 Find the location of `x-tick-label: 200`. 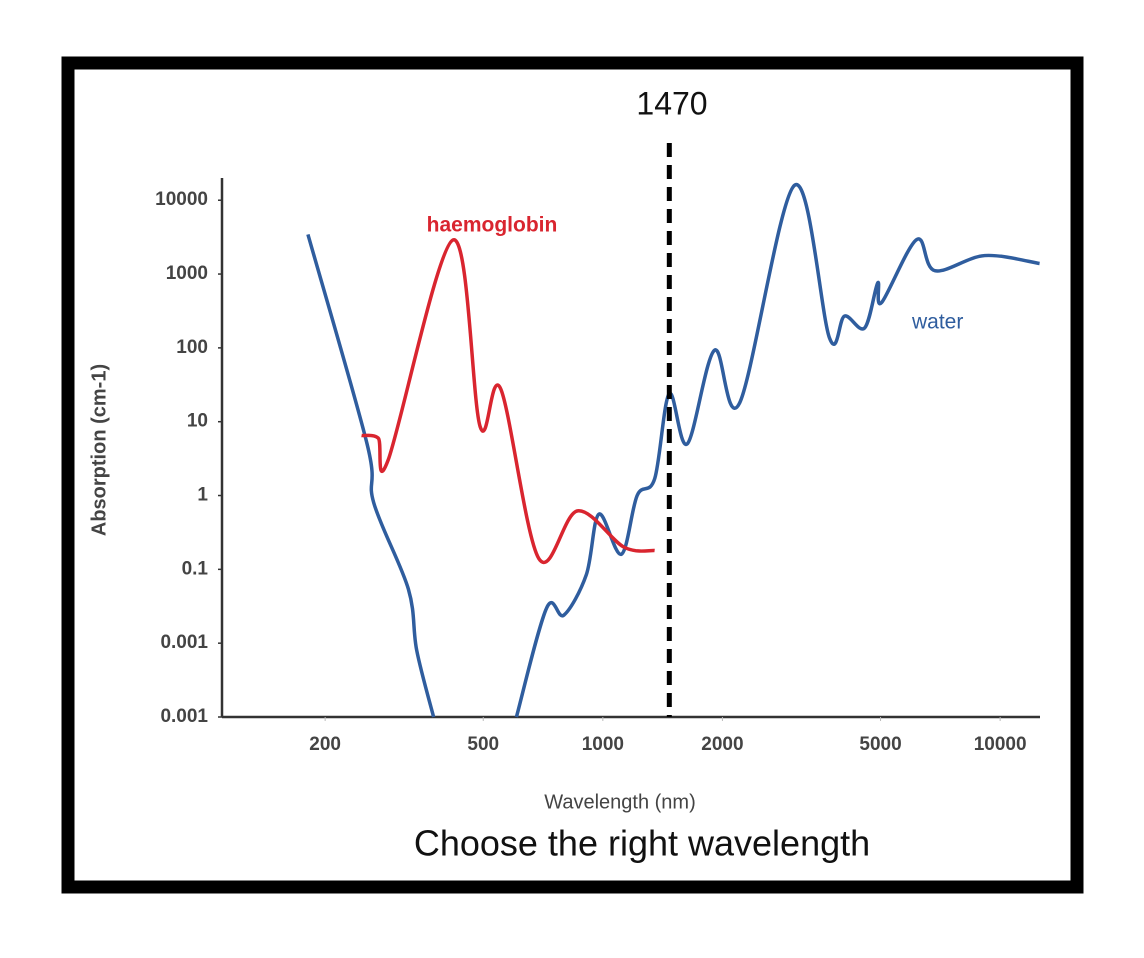

x-tick-label: 200 is located at coordinates (325, 744).